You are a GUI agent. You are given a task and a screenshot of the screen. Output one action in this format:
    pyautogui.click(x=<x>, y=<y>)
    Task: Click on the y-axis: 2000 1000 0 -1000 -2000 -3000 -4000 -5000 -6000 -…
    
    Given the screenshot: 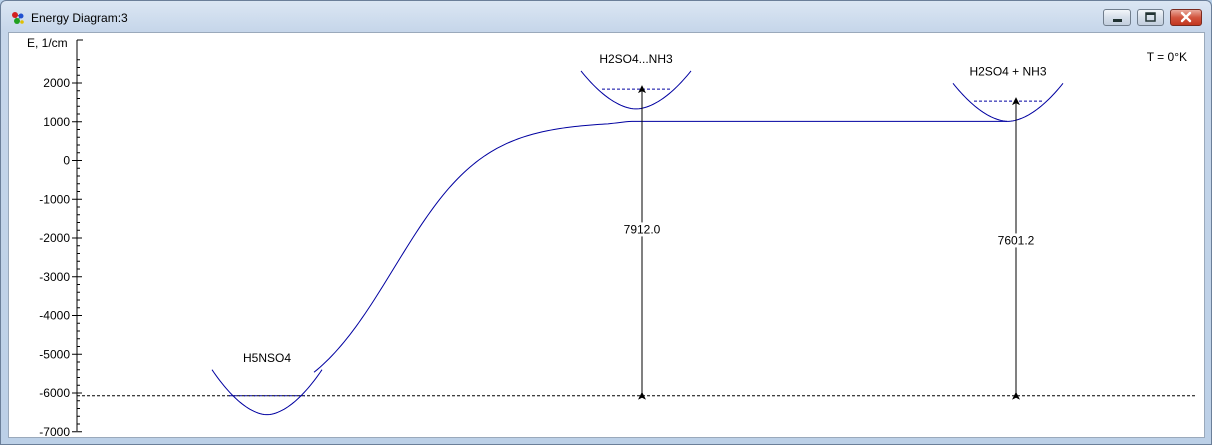 What is the action you would take?
    pyautogui.click(x=61, y=238)
    